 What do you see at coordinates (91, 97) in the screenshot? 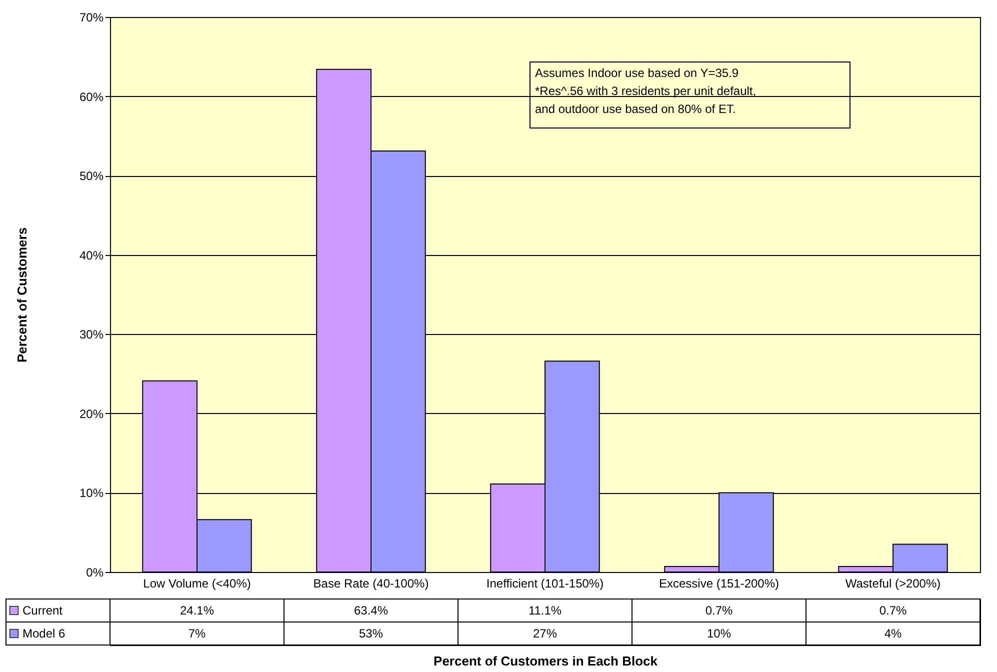
I see `y-tick-label: 60%` at bounding box center [91, 97].